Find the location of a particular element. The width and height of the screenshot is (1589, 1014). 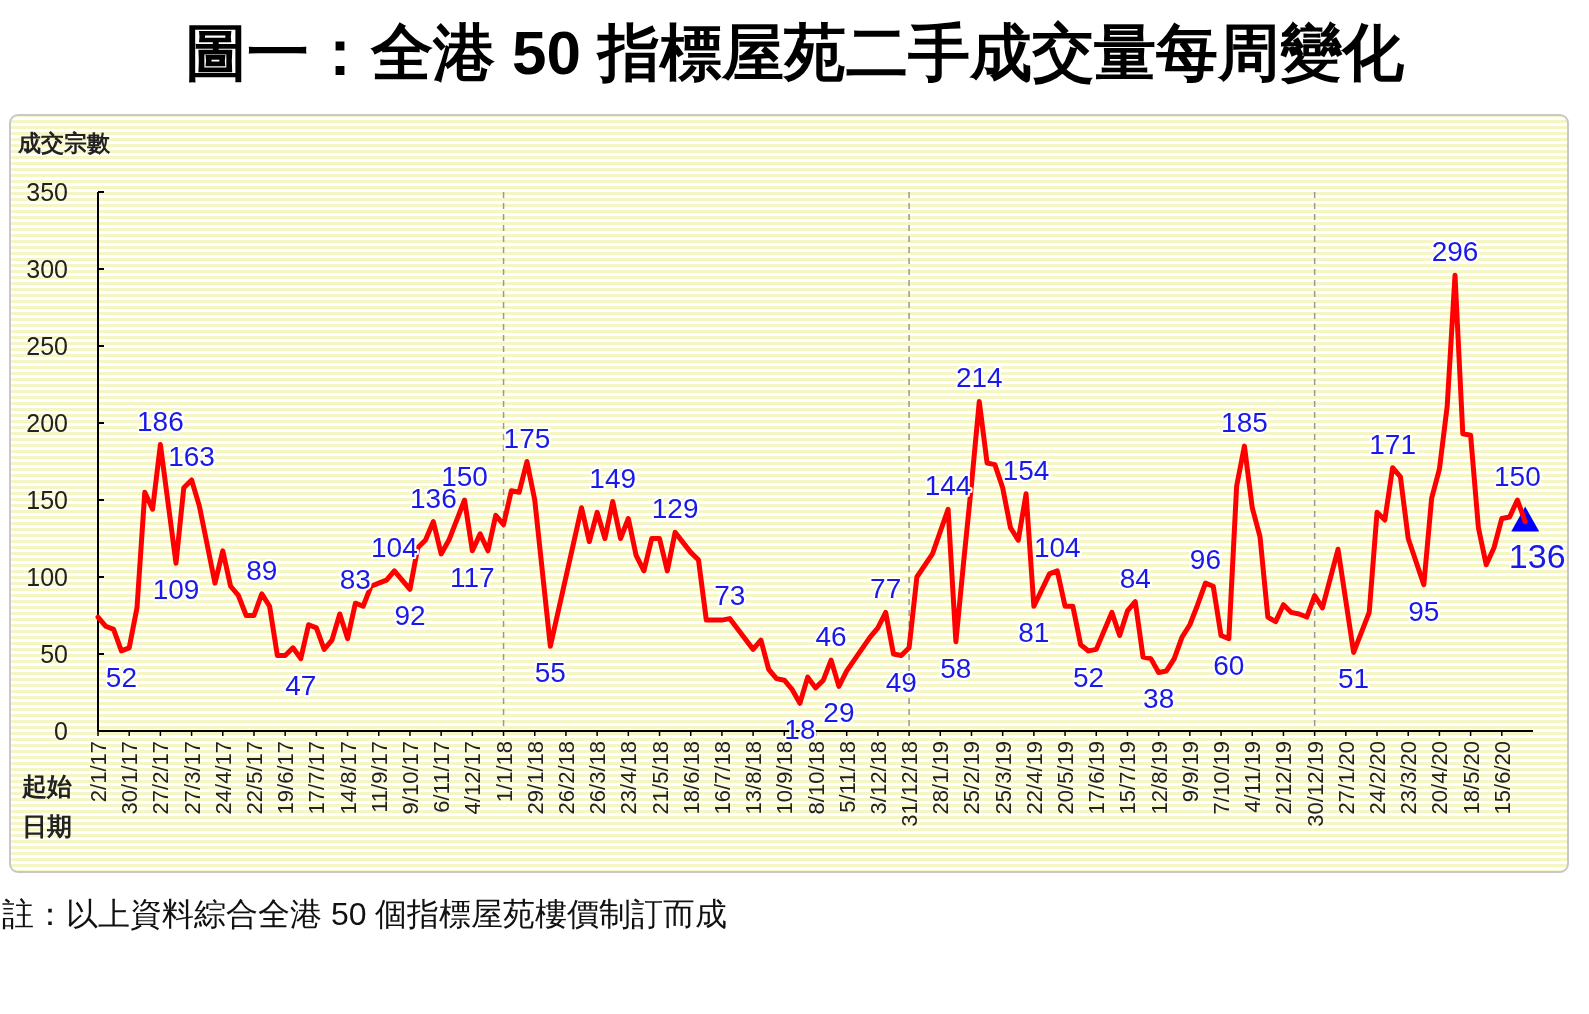

x-tick-label: 24/2/20 is located at coordinates (1378, 778).